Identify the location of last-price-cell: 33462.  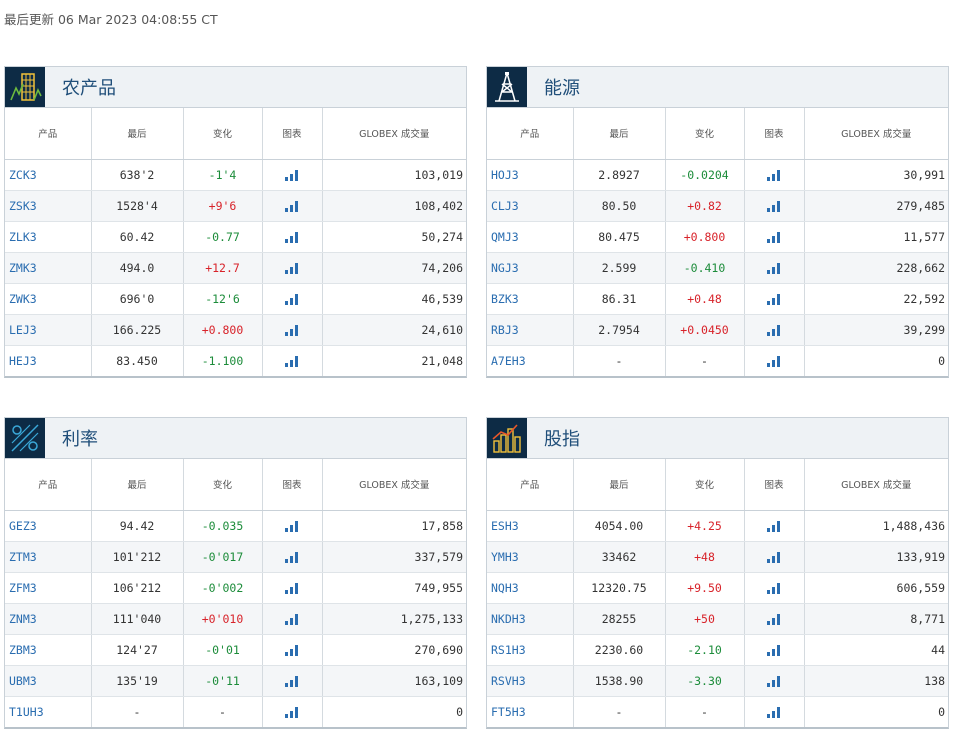
(619, 557).